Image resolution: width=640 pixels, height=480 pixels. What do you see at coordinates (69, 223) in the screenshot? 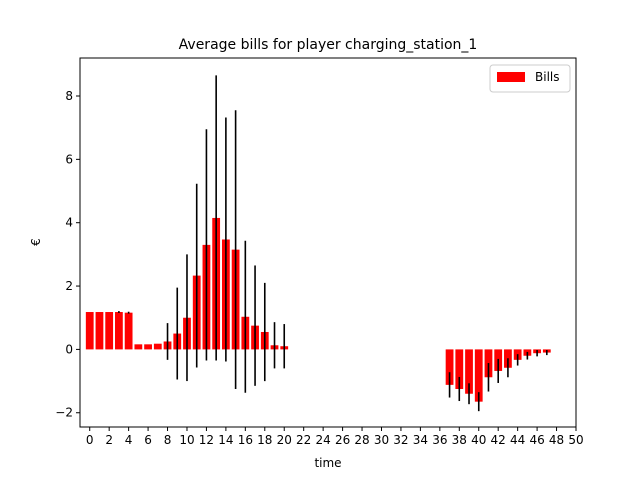
I see `y-tick-label: 4` at bounding box center [69, 223].